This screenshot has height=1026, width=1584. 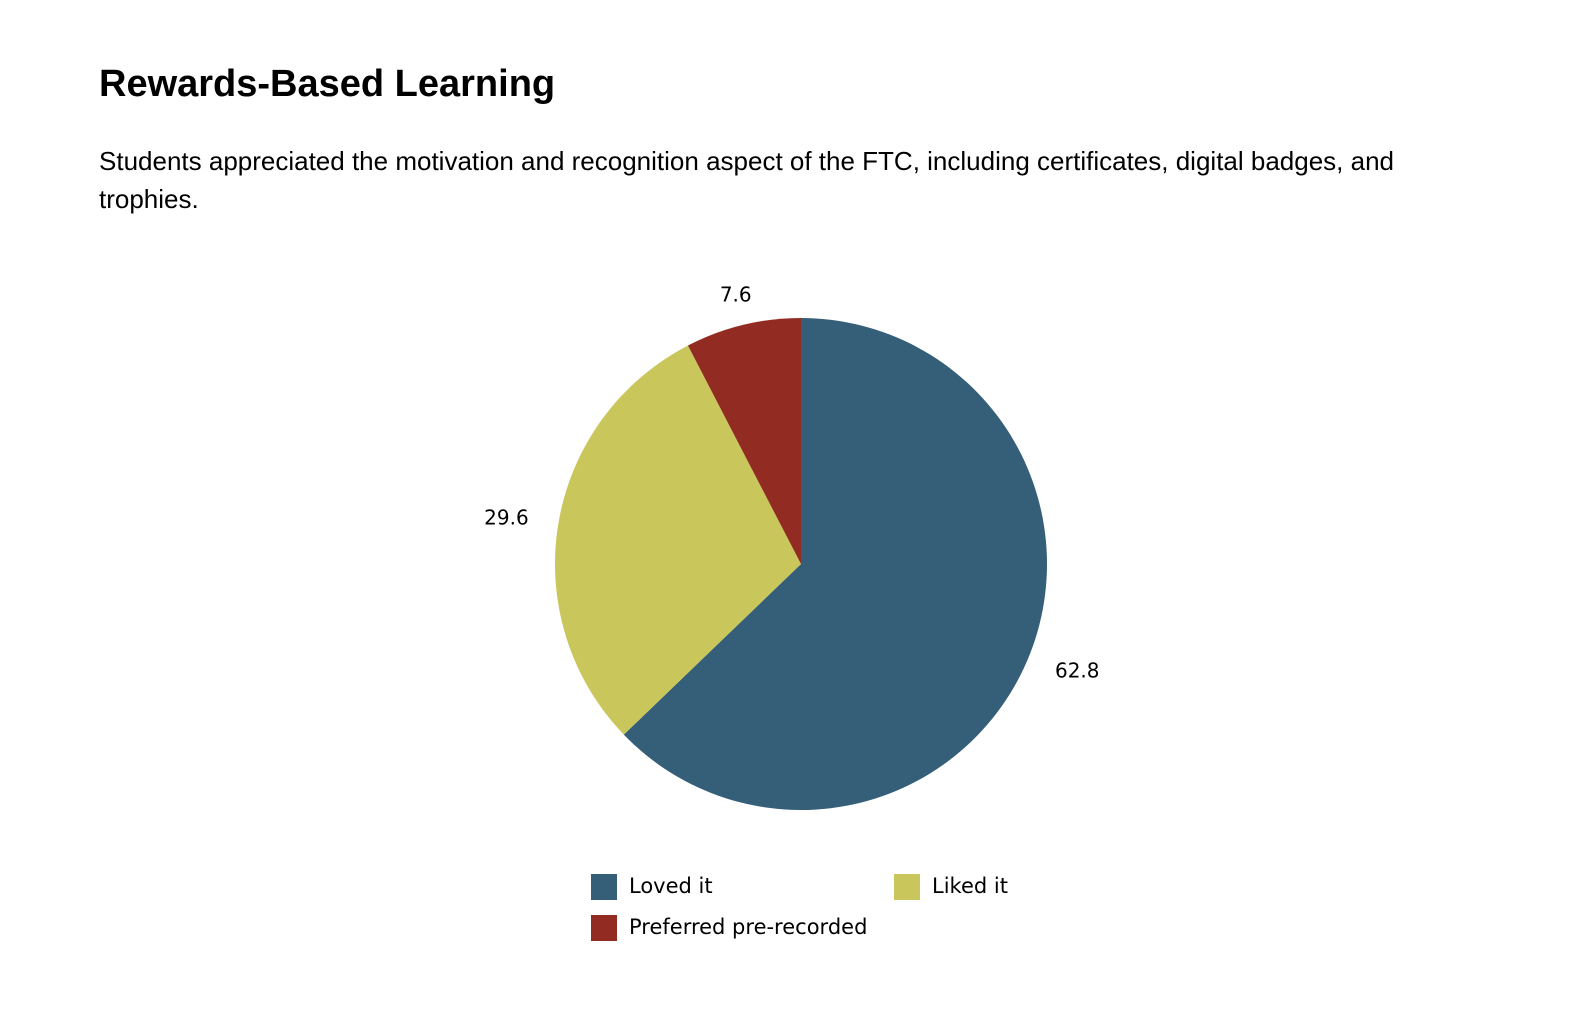 I want to click on chart-legend: Loved it Liked it Preferred pre-recorded, so click(x=799, y=907).